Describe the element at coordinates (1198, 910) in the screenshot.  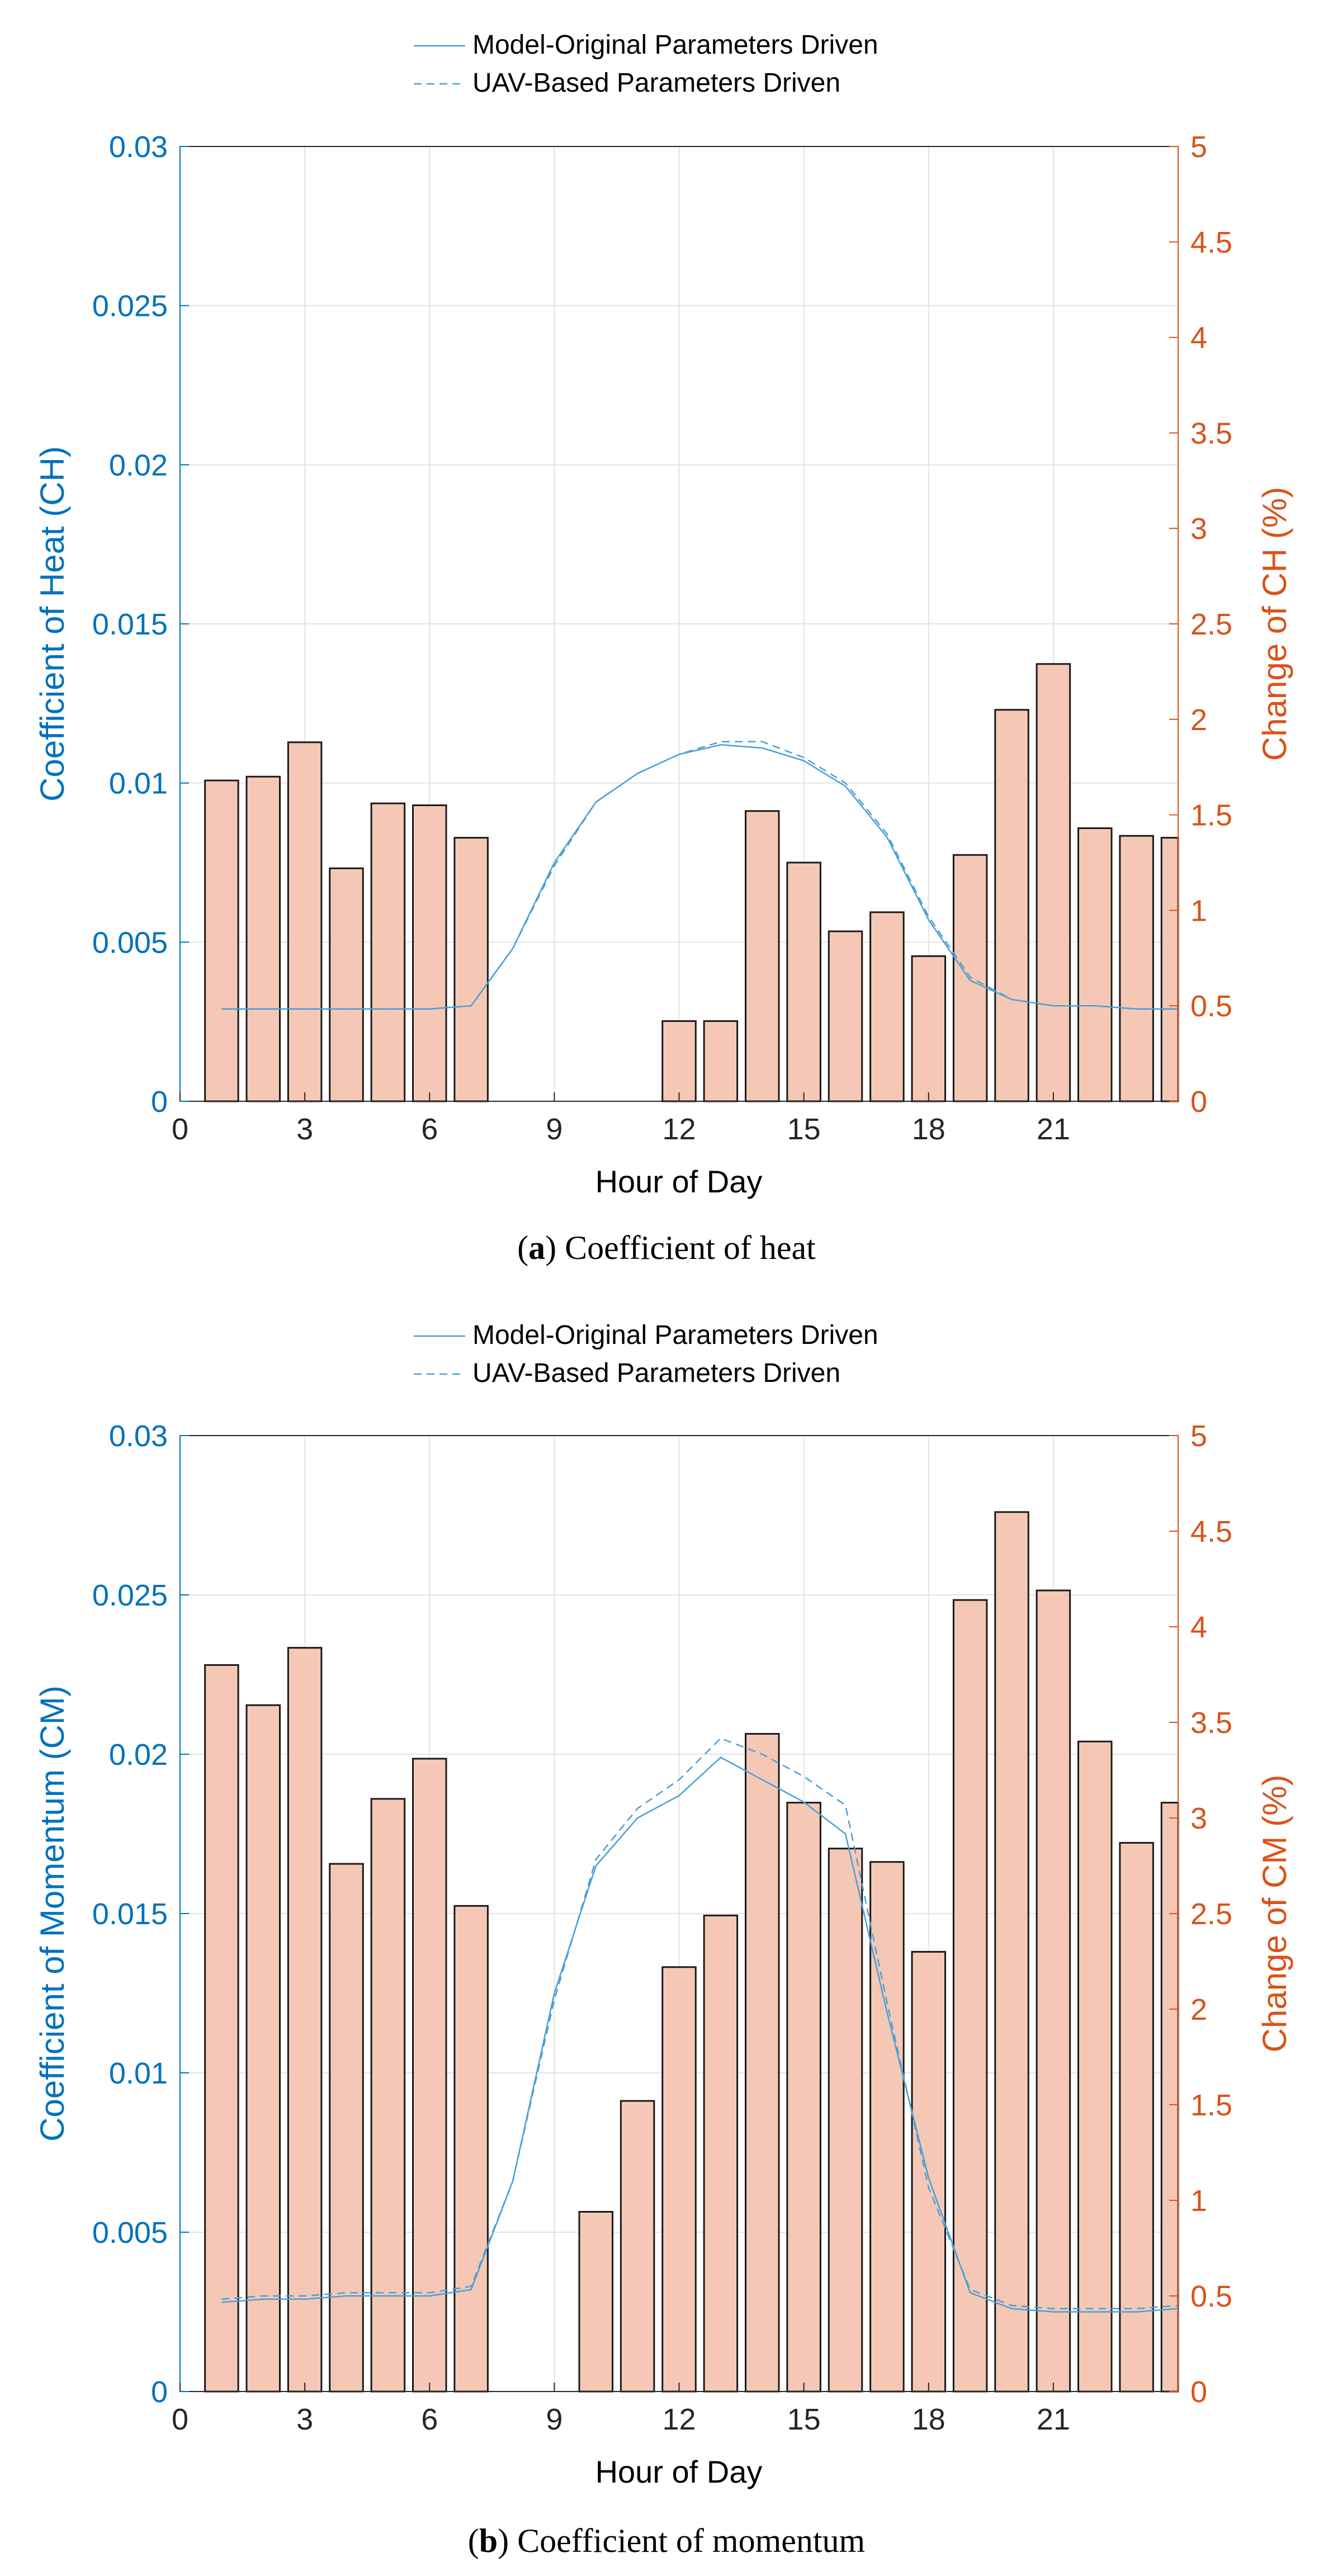
I see `right-y-tick-label: 1` at that location.